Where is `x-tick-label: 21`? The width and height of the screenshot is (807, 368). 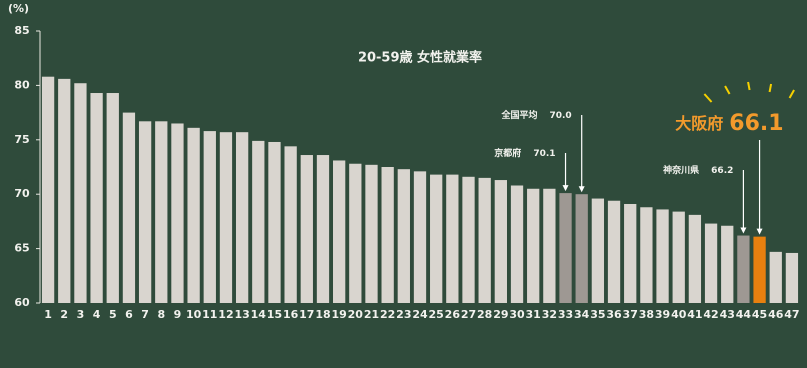 x-tick-label: 21 is located at coordinates (371, 314).